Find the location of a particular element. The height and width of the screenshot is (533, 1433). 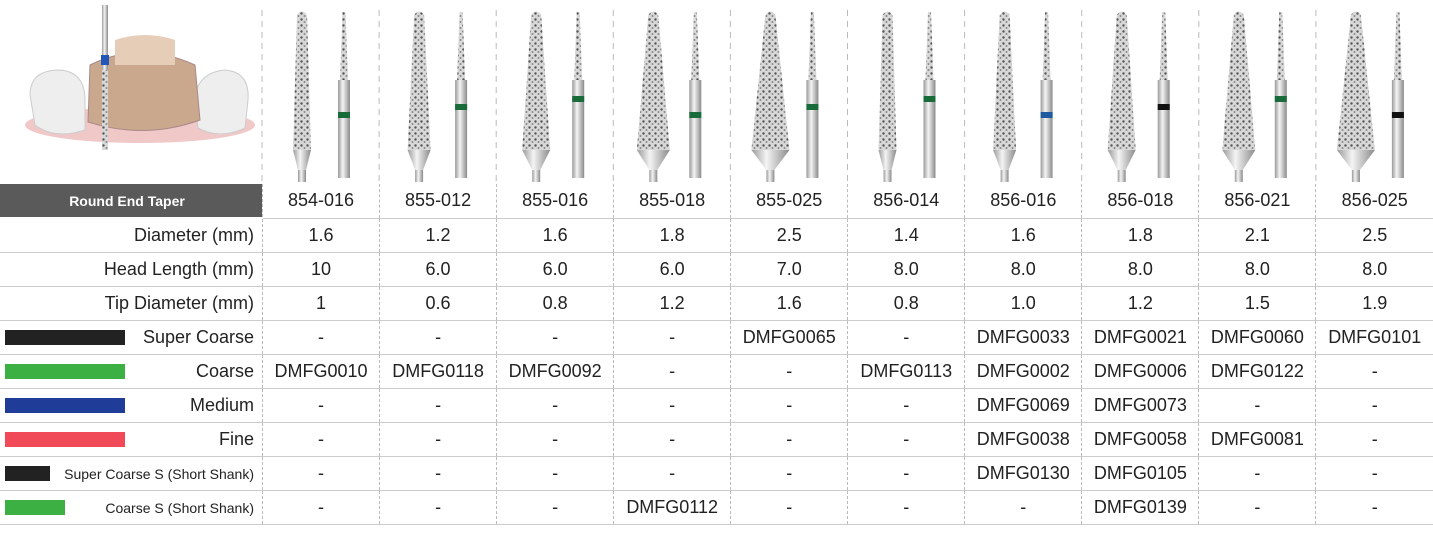

row-label-text: Medium is located at coordinates (221, 405).